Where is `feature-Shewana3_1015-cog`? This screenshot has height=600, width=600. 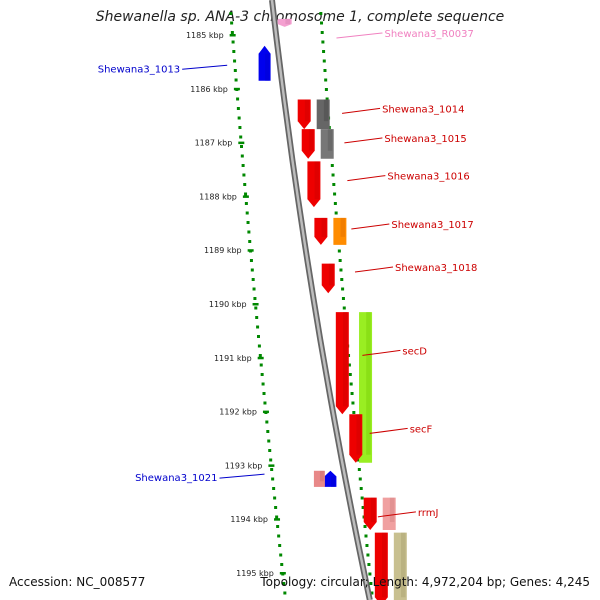
feature-Shewana3_1015-cog is located at coordinates (327, 144).